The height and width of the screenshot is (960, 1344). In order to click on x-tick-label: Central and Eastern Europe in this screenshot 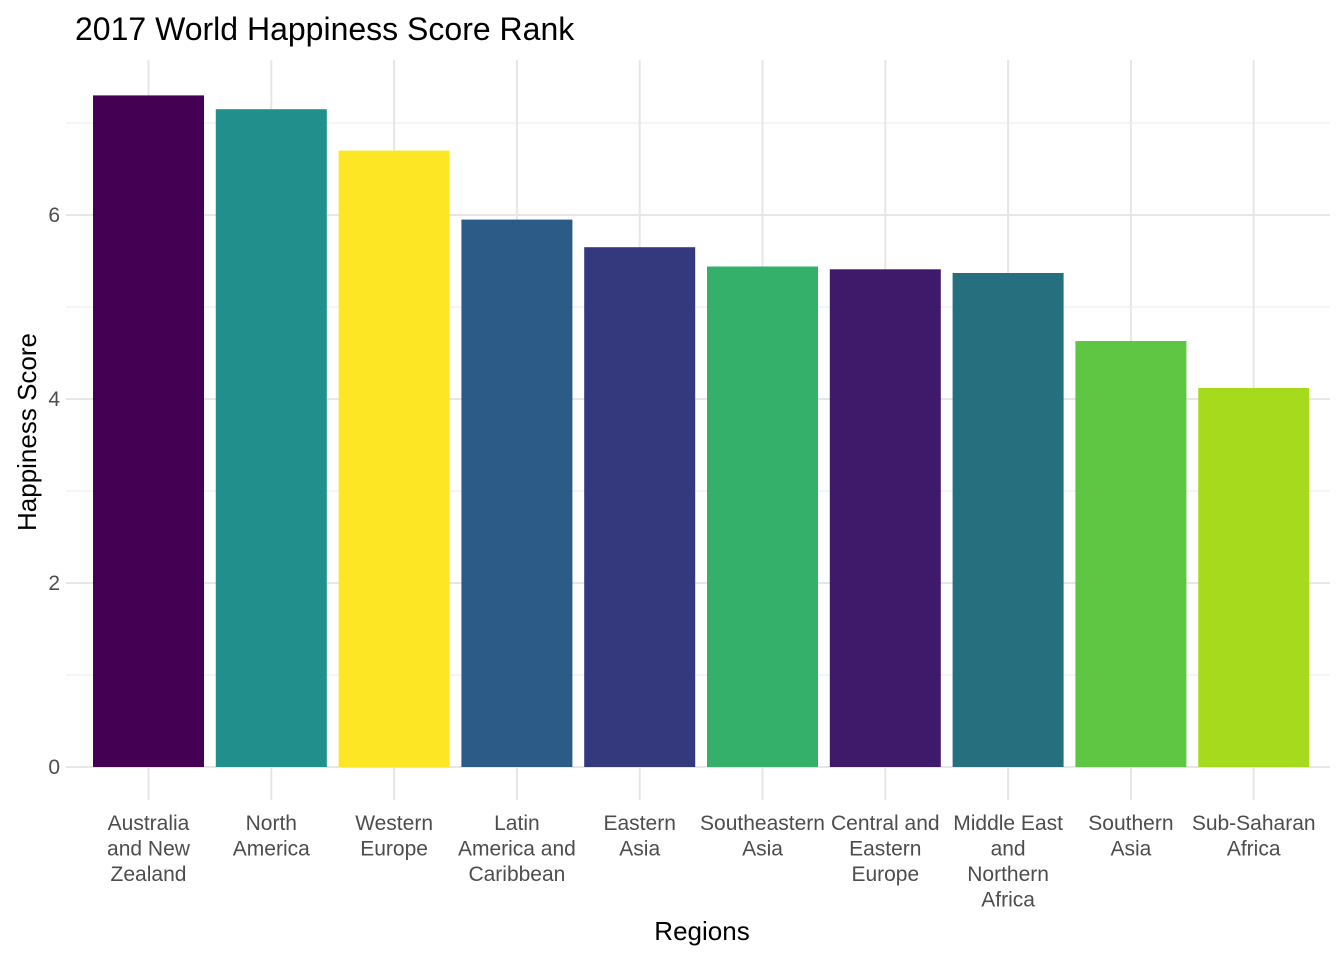, I will do `click(885, 849)`.